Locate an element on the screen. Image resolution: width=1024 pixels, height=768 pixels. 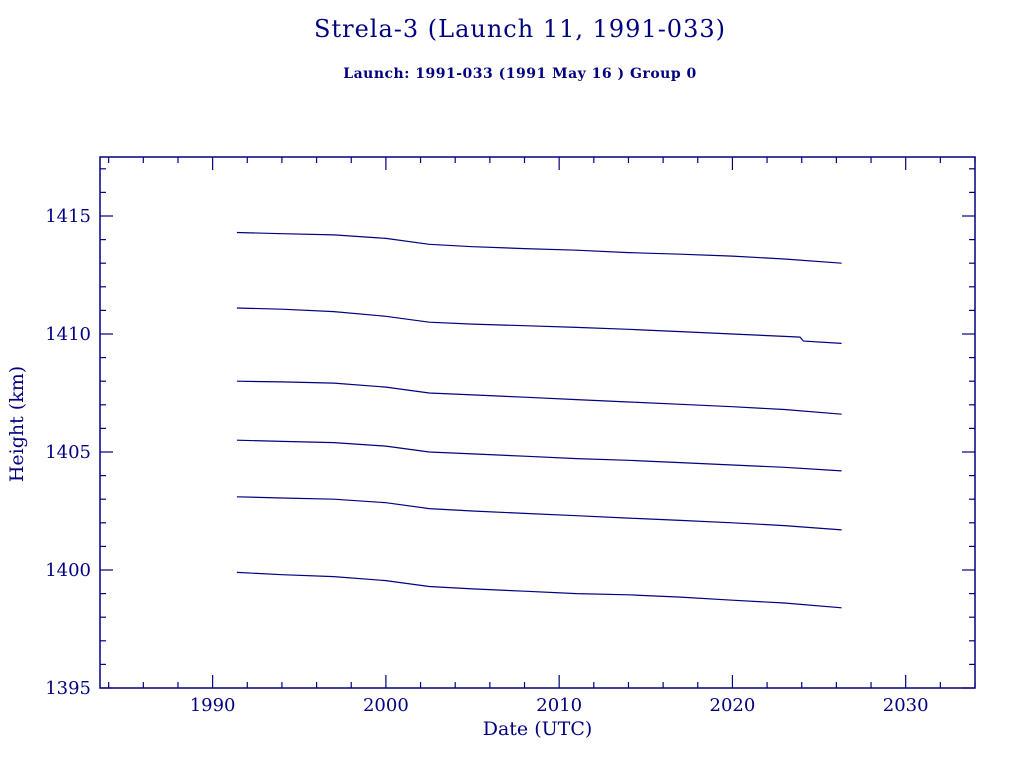
chart-subtitle: Launch: 1991-033 (1991 May 16 ) Group 0 is located at coordinates (520, 74).